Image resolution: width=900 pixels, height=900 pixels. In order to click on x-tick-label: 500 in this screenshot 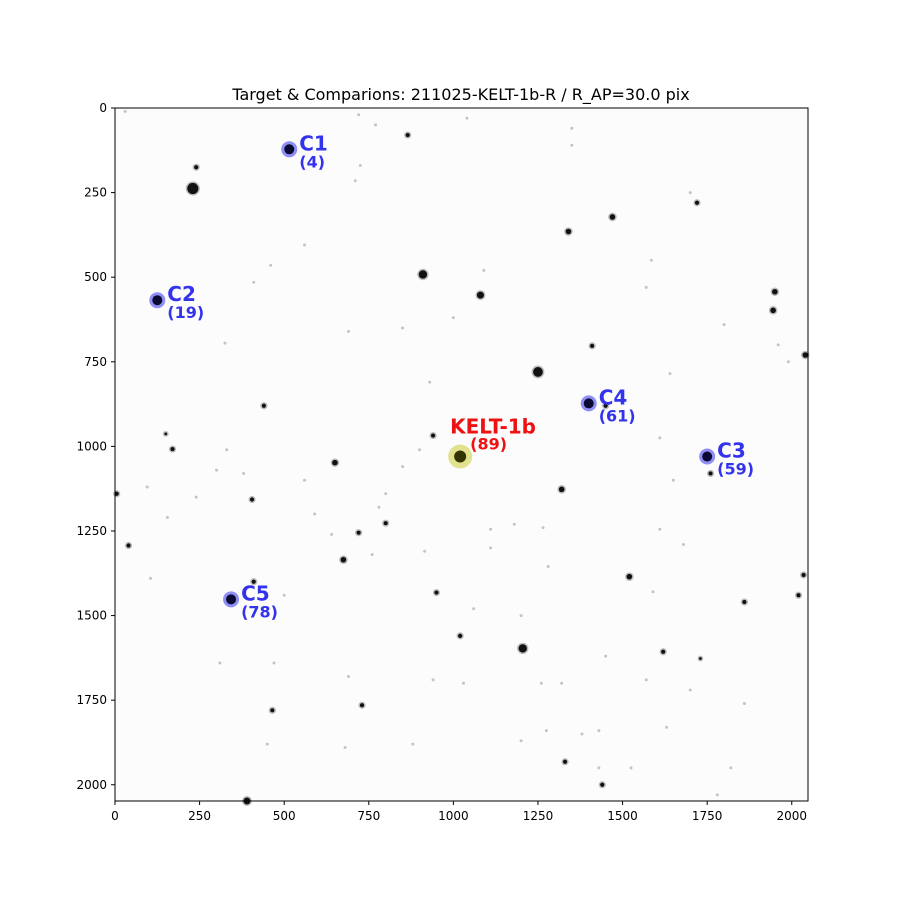, I will do `click(284, 816)`.